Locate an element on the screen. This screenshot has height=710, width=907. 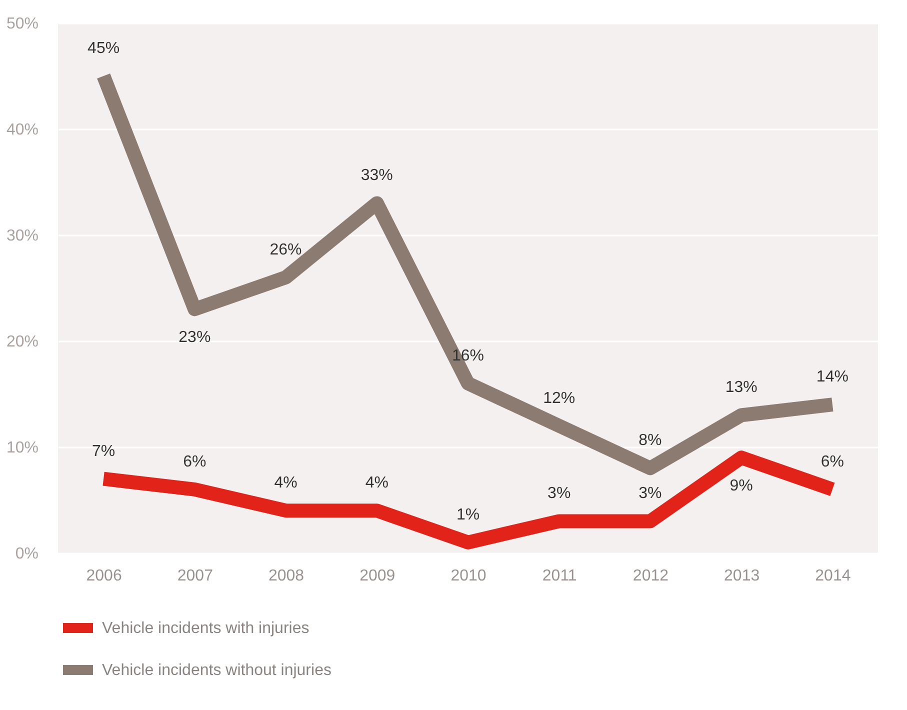
x-tick-label: 2008 is located at coordinates (286, 576).